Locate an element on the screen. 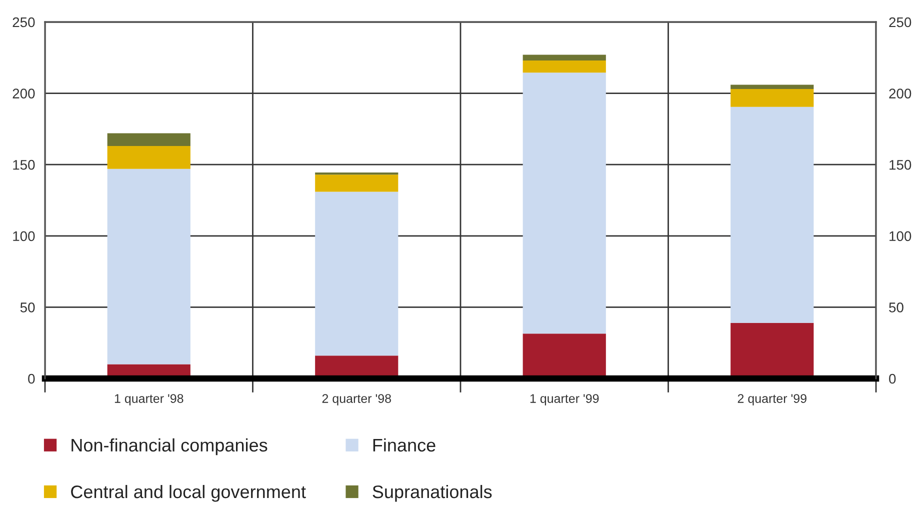 The image size is (916, 505). legend-label: Finance is located at coordinates (404, 445).